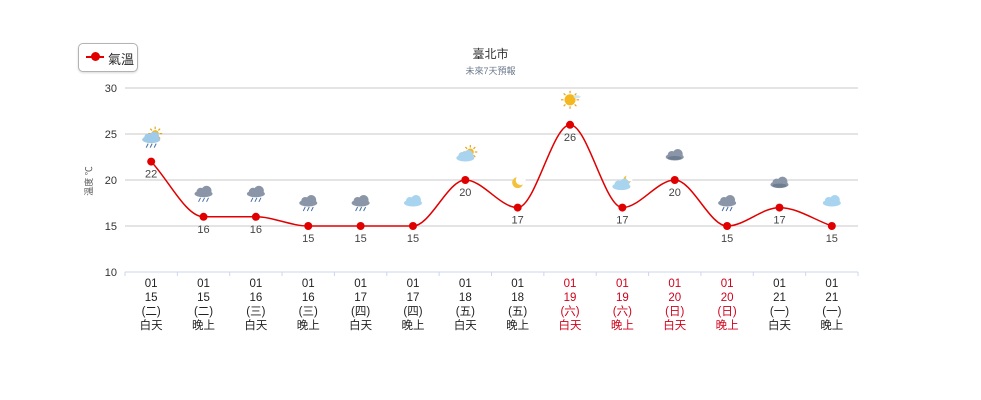  I want to click on y-tick-label: 30, so click(111, 89).